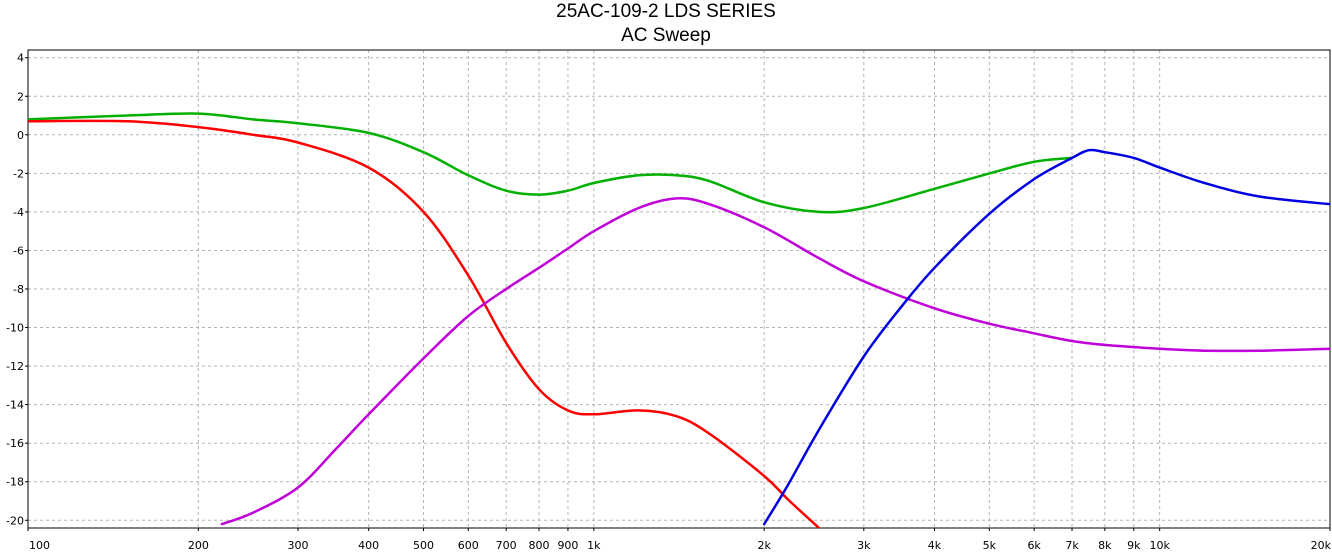  I want to click on x-tick-label: 400, so click(368, 545).